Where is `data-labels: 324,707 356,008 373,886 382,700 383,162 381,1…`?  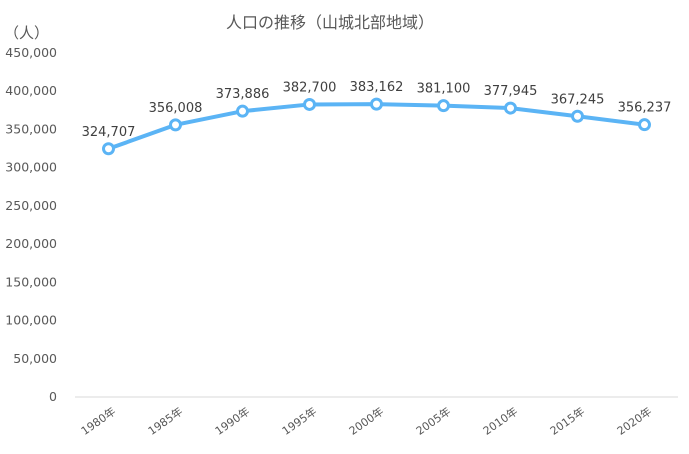 data-labels: 324,707 356,008 373,886 382,700 383,162 381,1… is located at coordinates (377, 110).